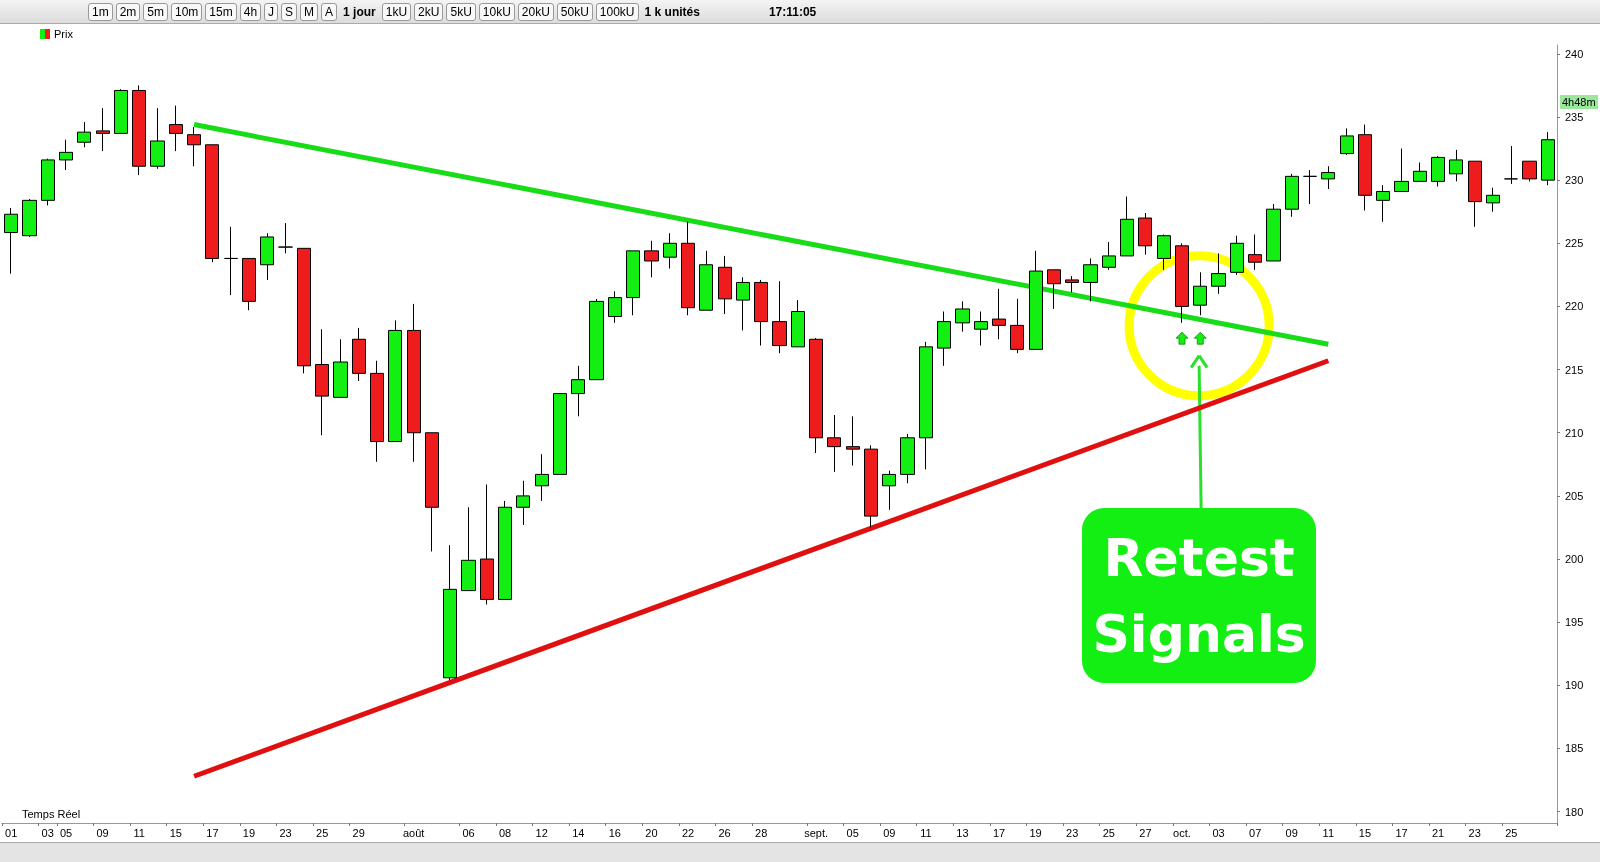  Describe the element at coordinates (221, 11) in the screenshot. I see `text: 15m` at that location.